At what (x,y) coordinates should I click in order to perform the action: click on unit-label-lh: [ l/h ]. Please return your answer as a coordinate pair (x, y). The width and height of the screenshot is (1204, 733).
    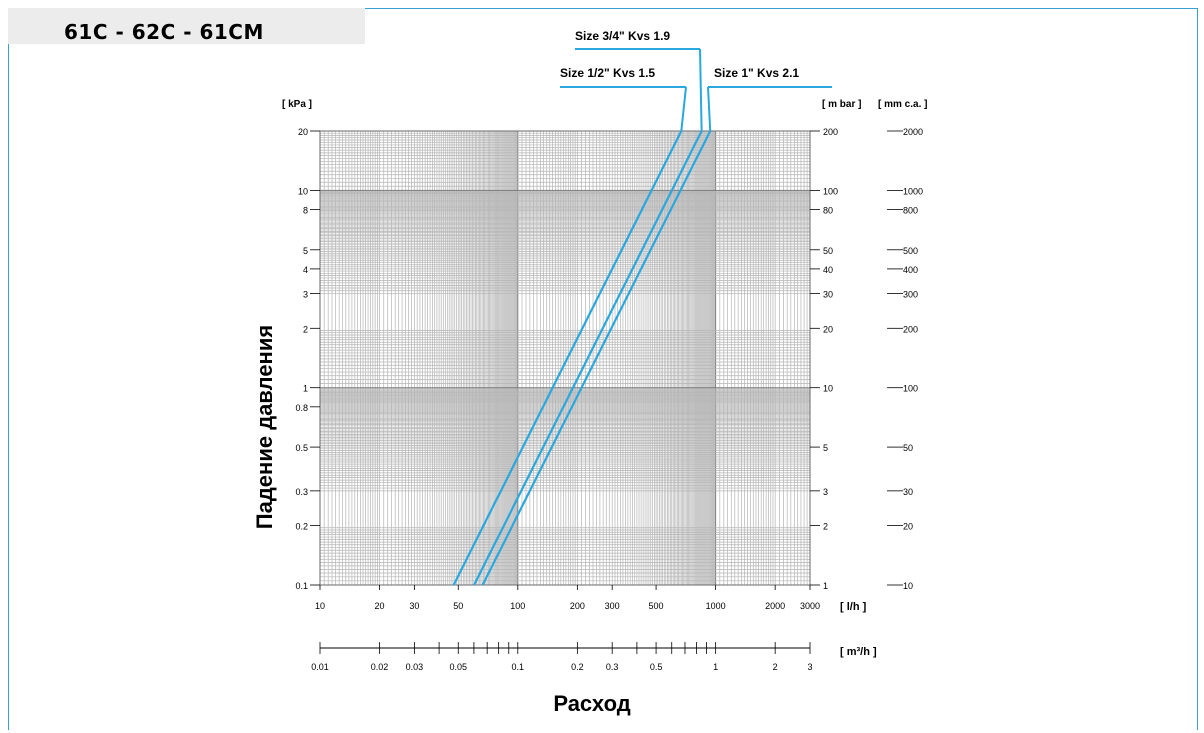
    Looking at the image, I should click on (853, 607).